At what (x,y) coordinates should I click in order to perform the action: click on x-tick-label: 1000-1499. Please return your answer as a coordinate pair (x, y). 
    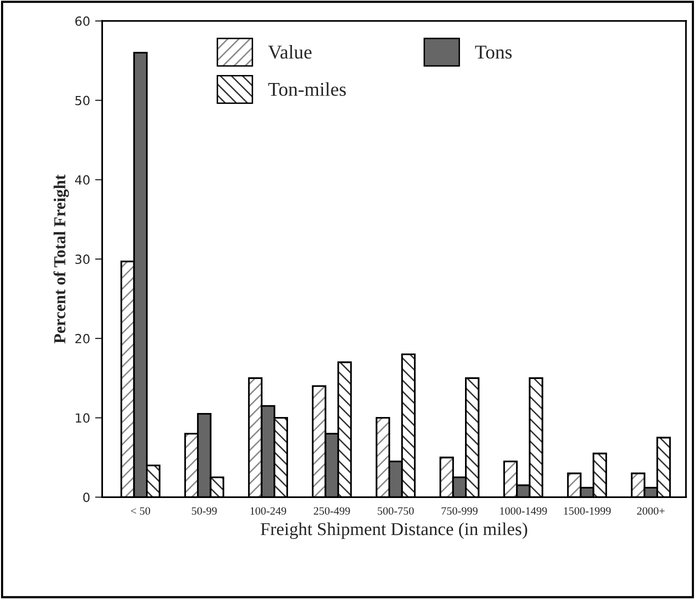
    Looking at the image, I should click on (523, 511).